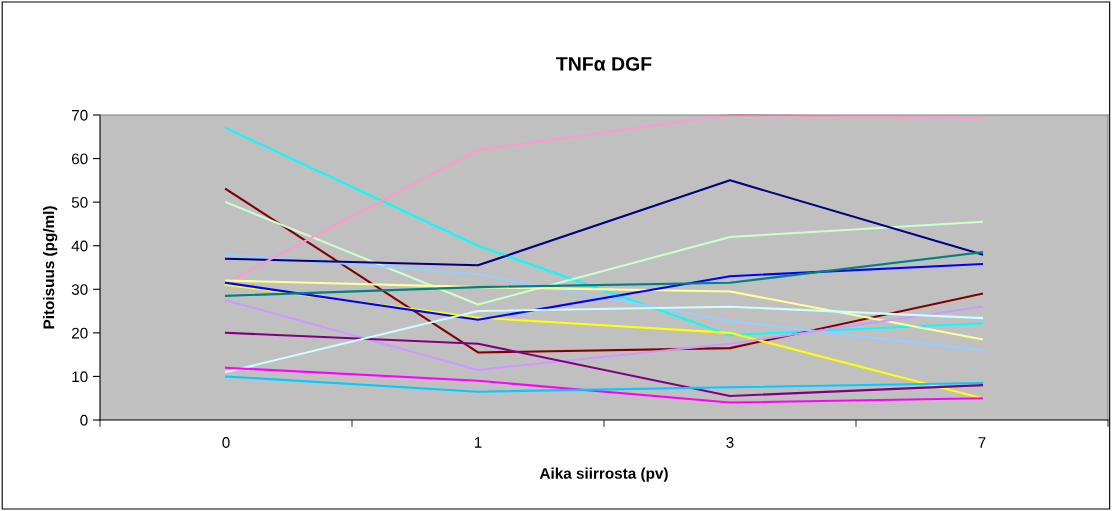 This screenshot has height=511, width=1113. Describe the element at coordinates (730, 442) in the screenshot. I see `x-tick-label: 3` at that location.